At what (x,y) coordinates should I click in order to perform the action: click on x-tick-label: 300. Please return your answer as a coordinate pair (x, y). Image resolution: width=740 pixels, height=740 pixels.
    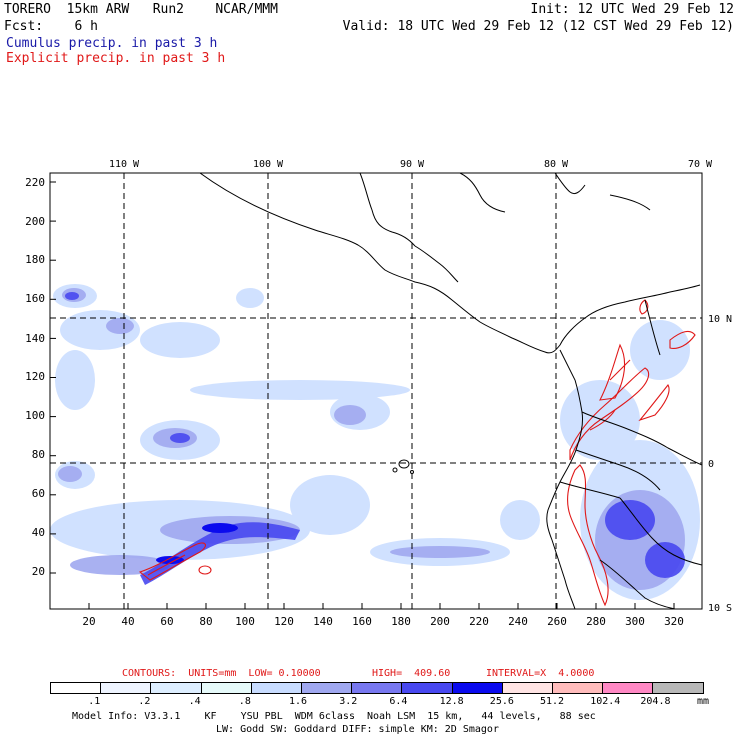
    Looking at the image, I should click on (635, 621).